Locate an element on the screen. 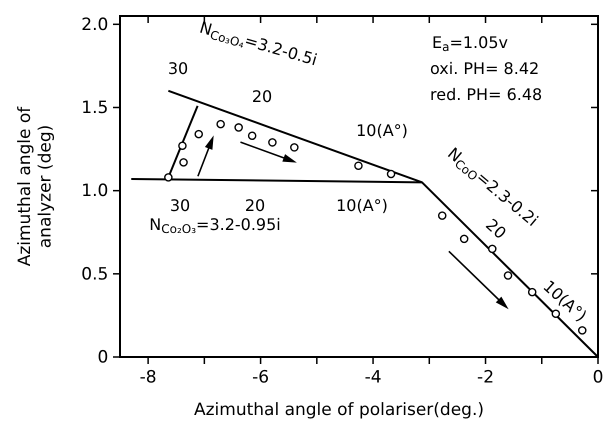 This screenshot has width=606, height=427. y-tick-label: 1.5 is located at coordinates (94, 108).